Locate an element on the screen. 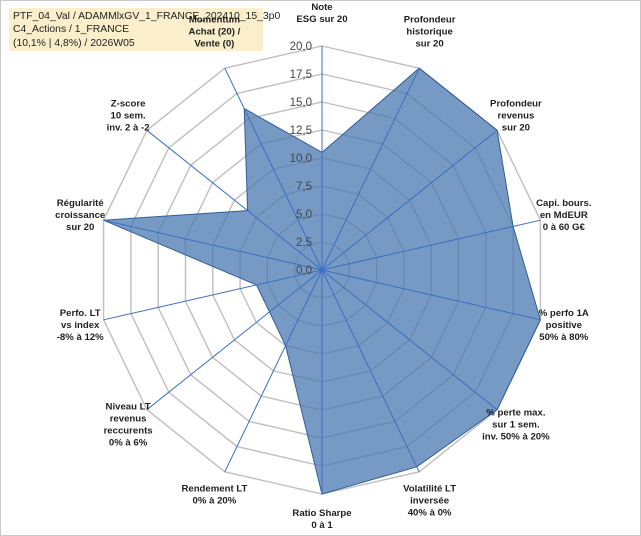 The height and width of the screenshot is (536, 641). tick-label: 7,5 is located at coordinates (304, 187).